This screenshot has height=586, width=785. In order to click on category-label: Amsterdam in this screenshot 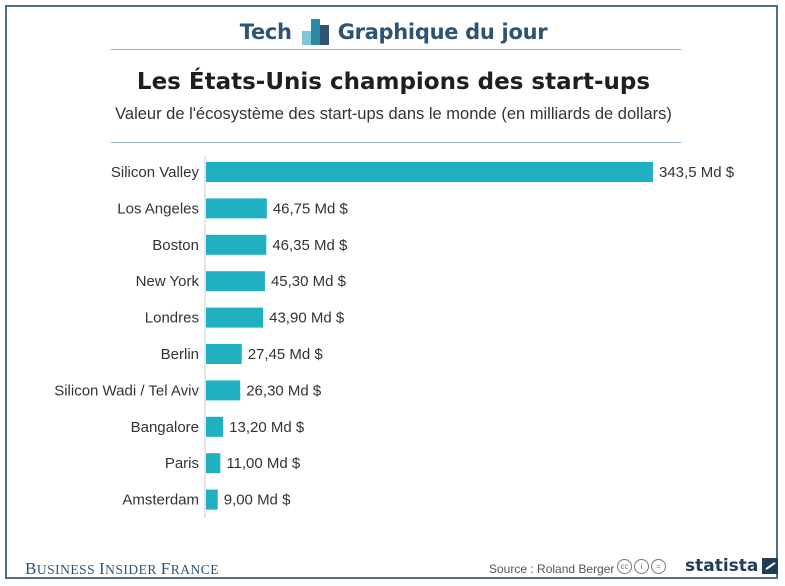, I will do `click(160, 500)`.